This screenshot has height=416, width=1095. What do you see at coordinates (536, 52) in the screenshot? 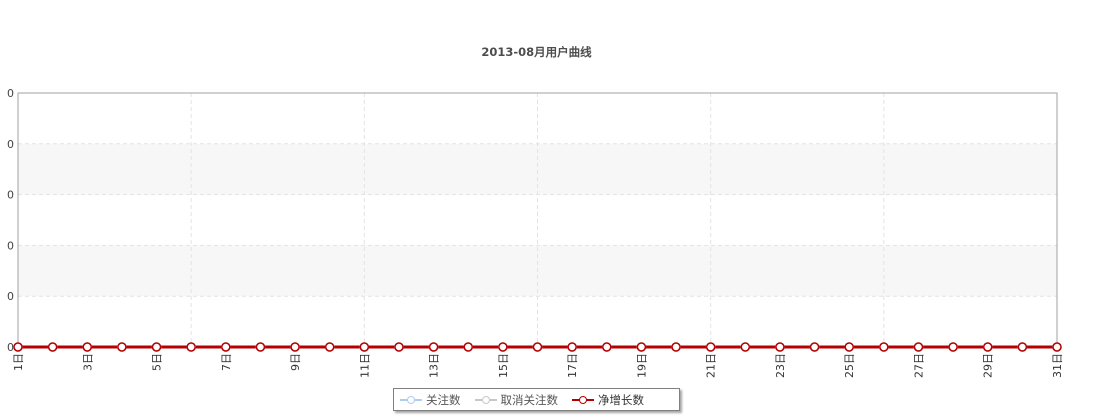
I see `chart-title: 2013-08月用户曲线` at bounding box center [536, 52].